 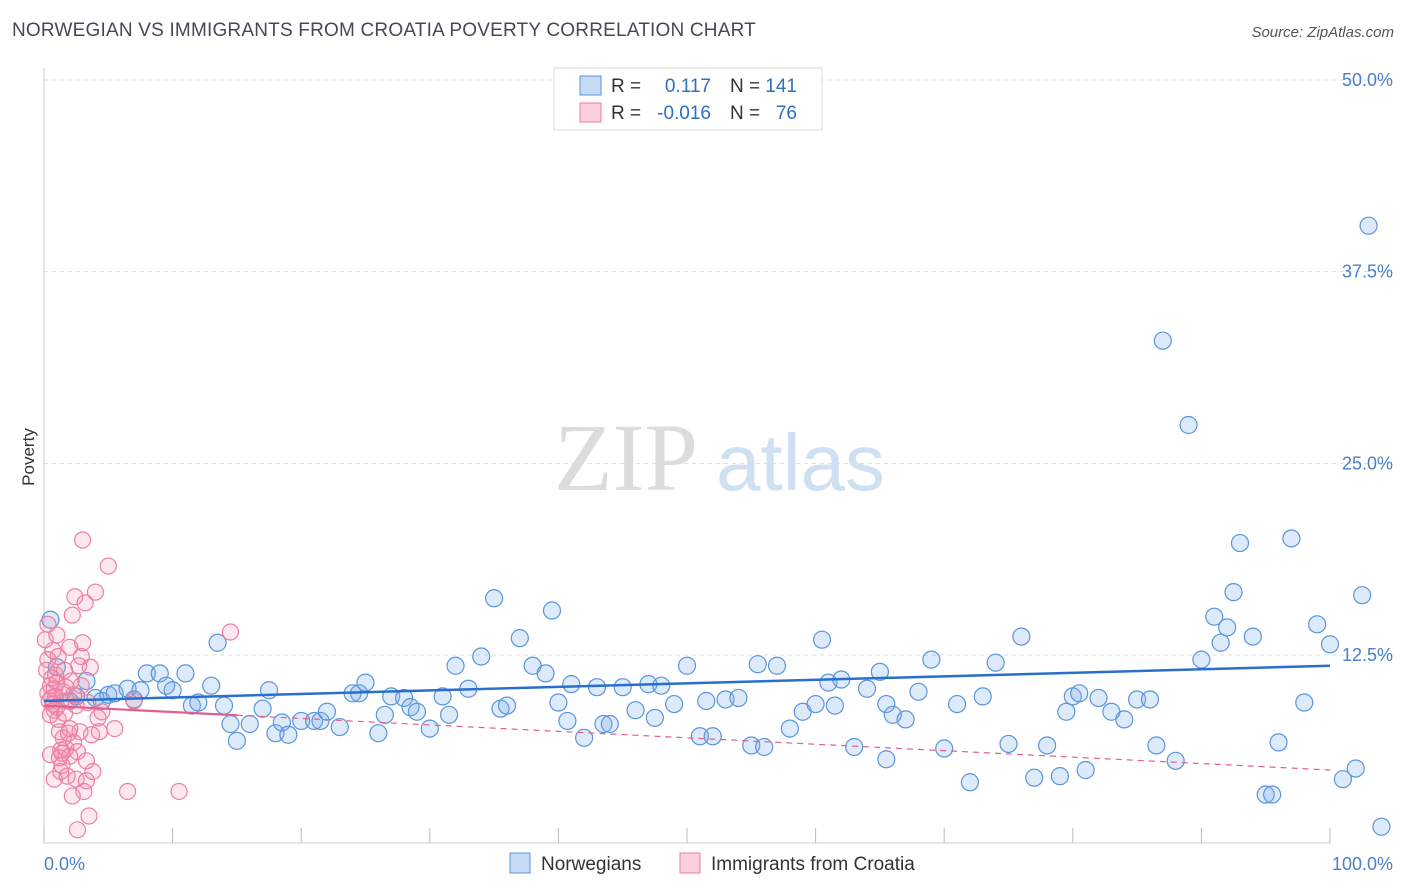 I want to click on legend-swatch-blue, so click(x=590, y=85).